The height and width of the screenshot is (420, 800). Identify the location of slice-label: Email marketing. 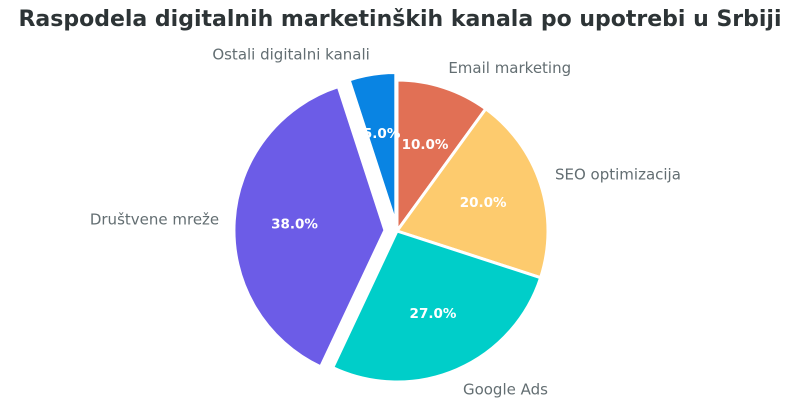
(509, 68).